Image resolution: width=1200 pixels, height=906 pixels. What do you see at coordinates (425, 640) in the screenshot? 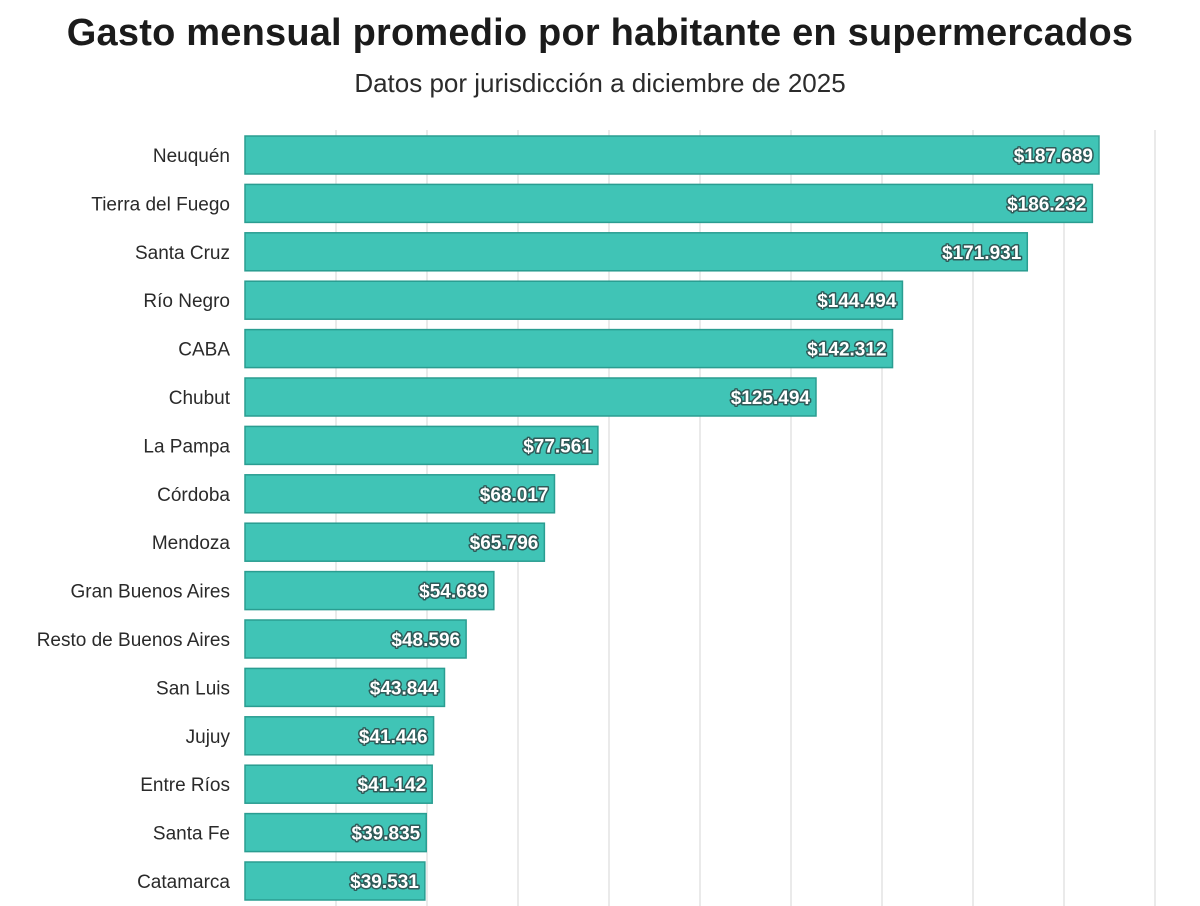
I see `value-label: $48.596` at bounding box center [425, 640].